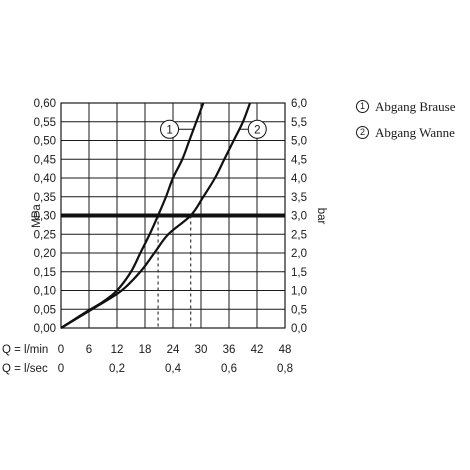 The height and width of the screenshot is (470, 470). Describe the element at coordinates (285, 369) in the screenshot. I see `x-tick-label-lsec: 0,8` at that location.